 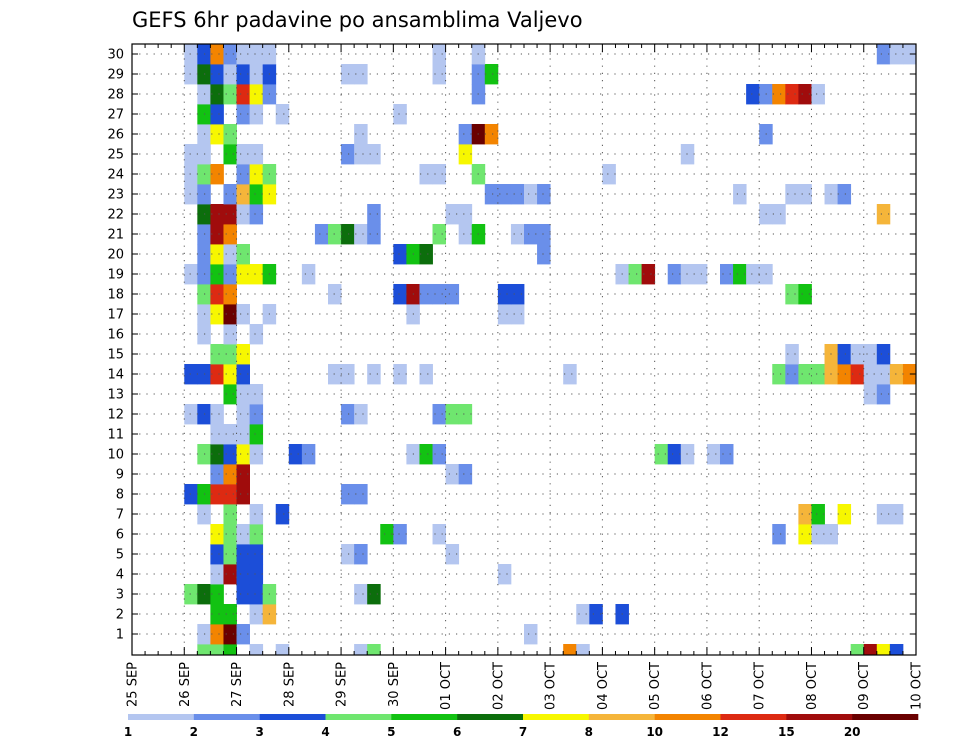 I want to click on colorbar: 1 2 3 4 5 6 7 8 10 12 15 20, so click(x=521, y=726).